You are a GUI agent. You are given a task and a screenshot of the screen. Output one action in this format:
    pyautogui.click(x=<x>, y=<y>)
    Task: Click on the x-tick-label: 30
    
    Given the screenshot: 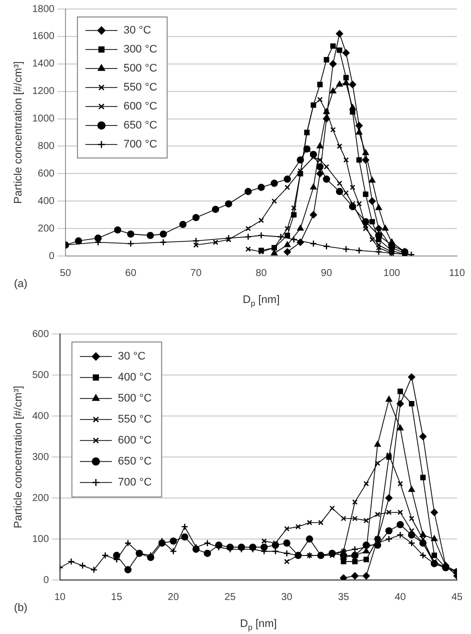 What is the action you would take?
    pyautogui.click(x=287, y=597)
    